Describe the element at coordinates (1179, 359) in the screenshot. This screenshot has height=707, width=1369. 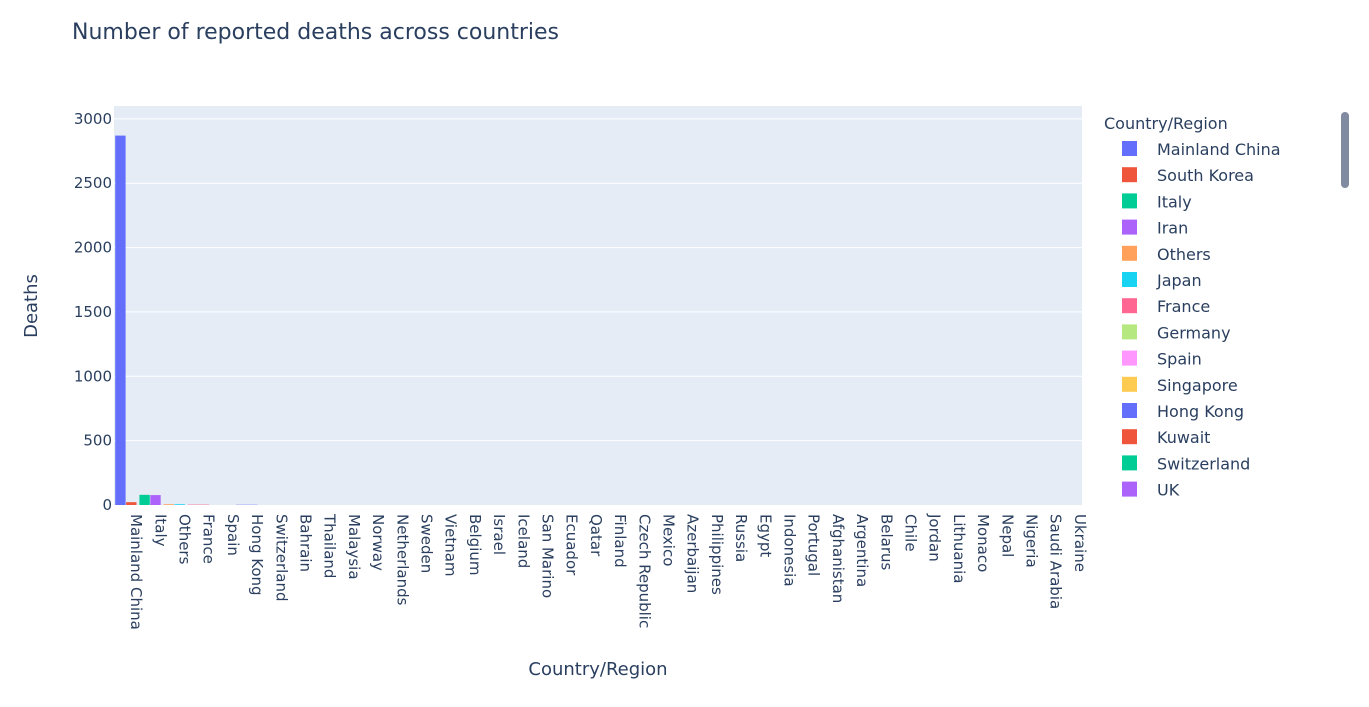
I see `legend-label: Spain` at that location.